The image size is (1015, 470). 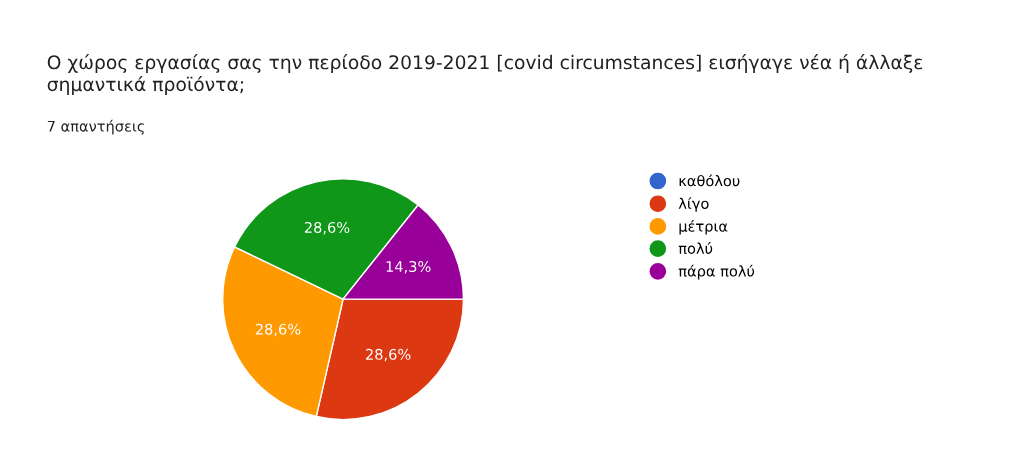 What do you see at coordinates (693, 204) in the screenshot?
I see `legend-label: λίγο` at bounding box center [693, 204].